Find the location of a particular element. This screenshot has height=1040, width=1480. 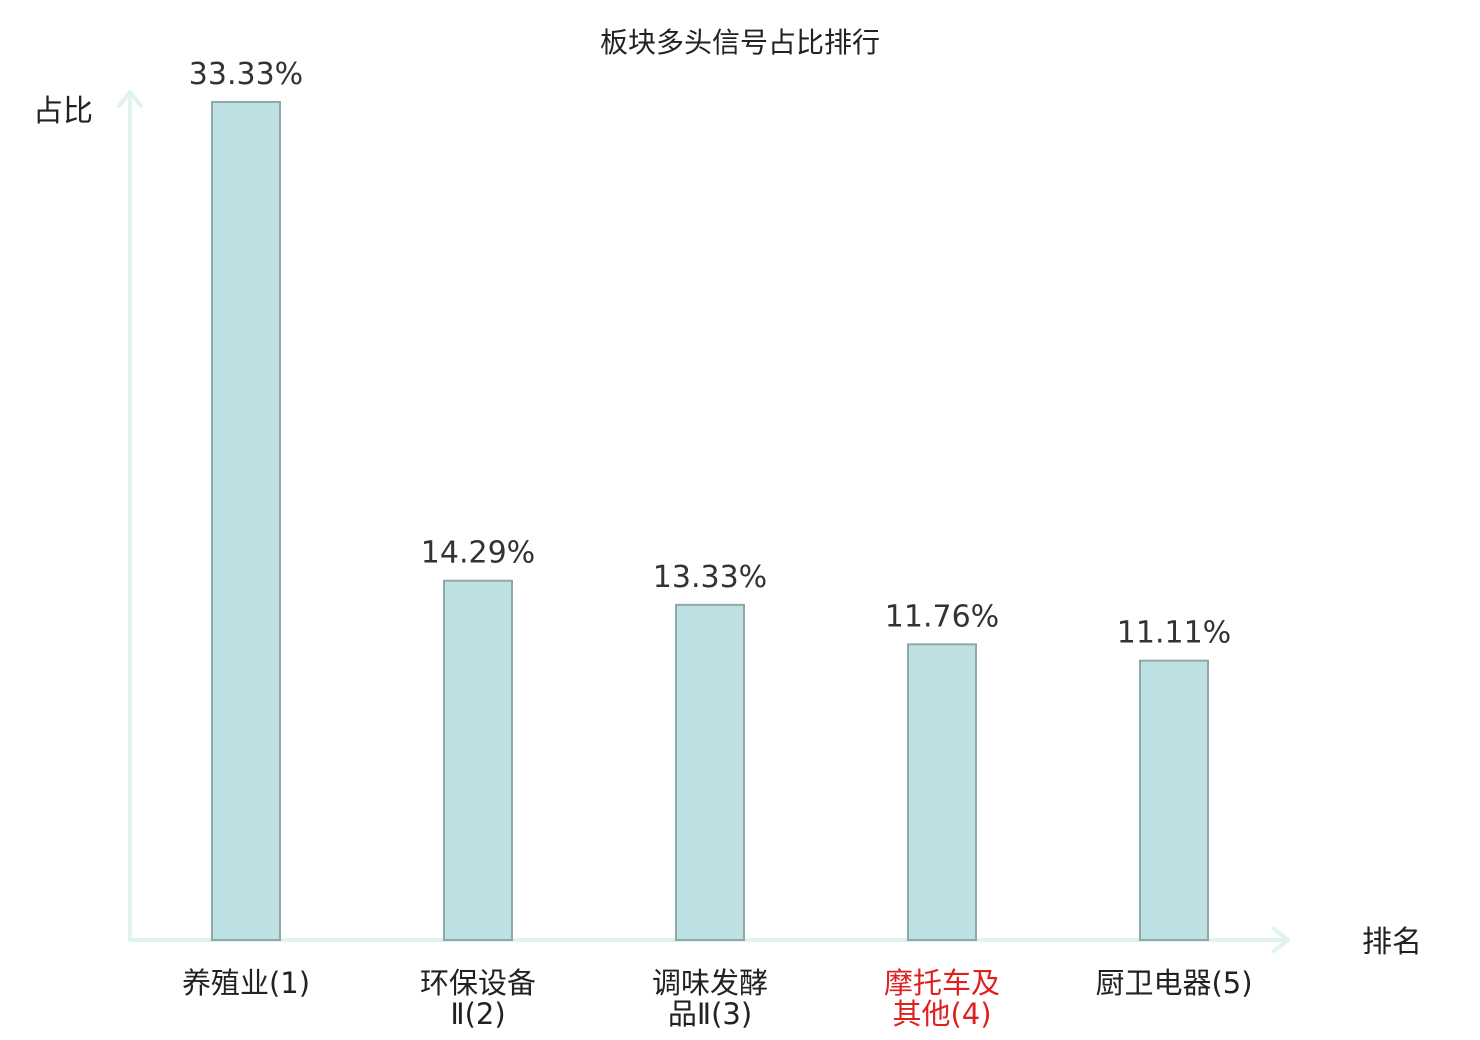

x-axis-arrow-icon is located at coordinates (1281, 940).